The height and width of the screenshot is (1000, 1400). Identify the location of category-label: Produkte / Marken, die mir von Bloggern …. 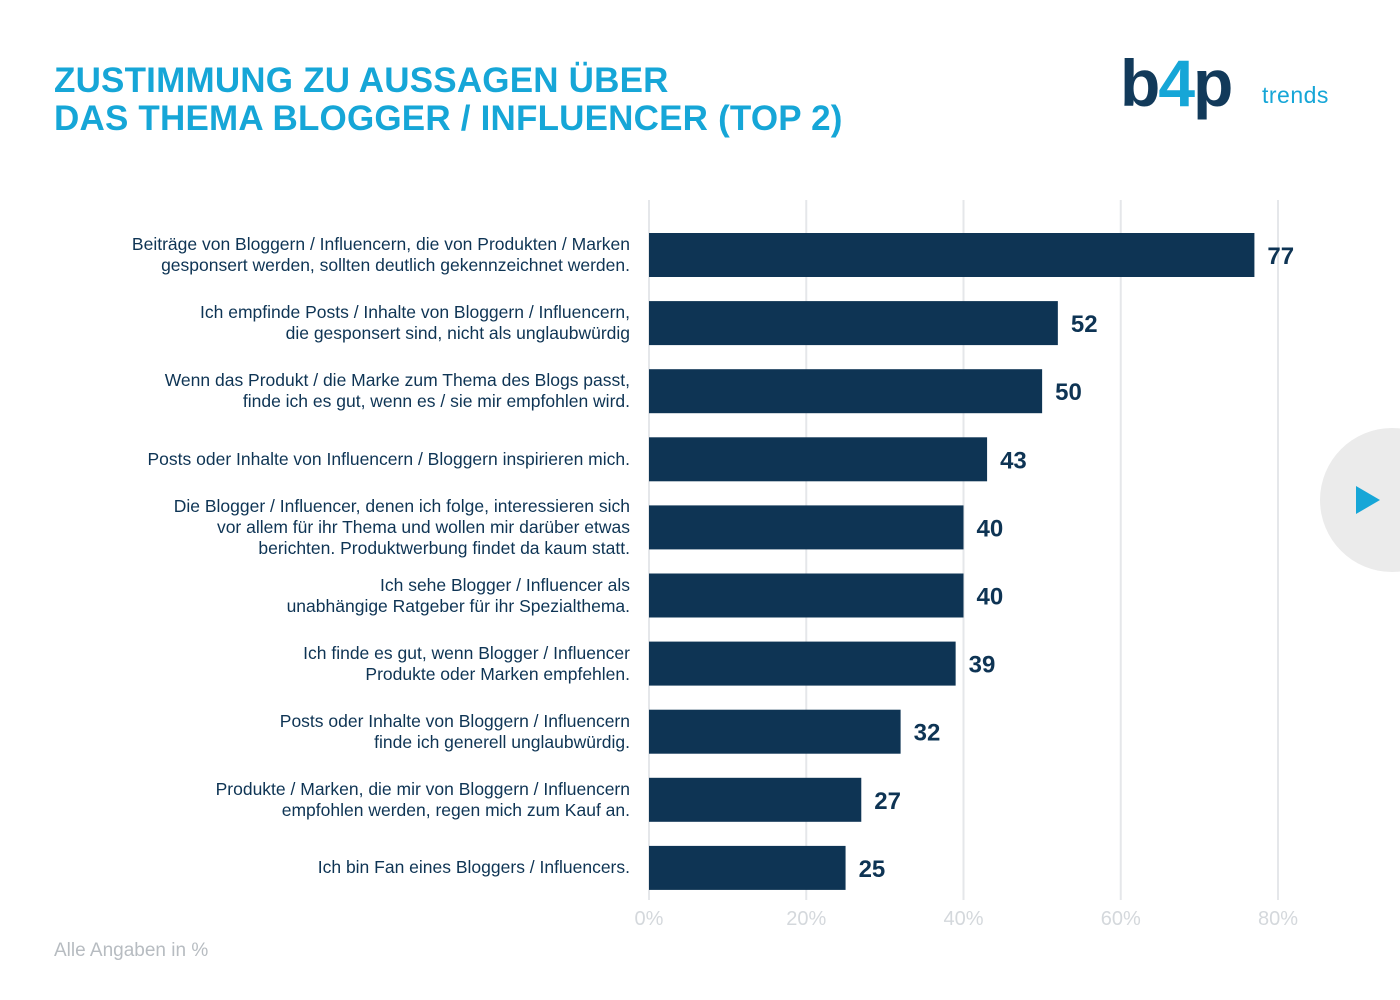
(422, 799).